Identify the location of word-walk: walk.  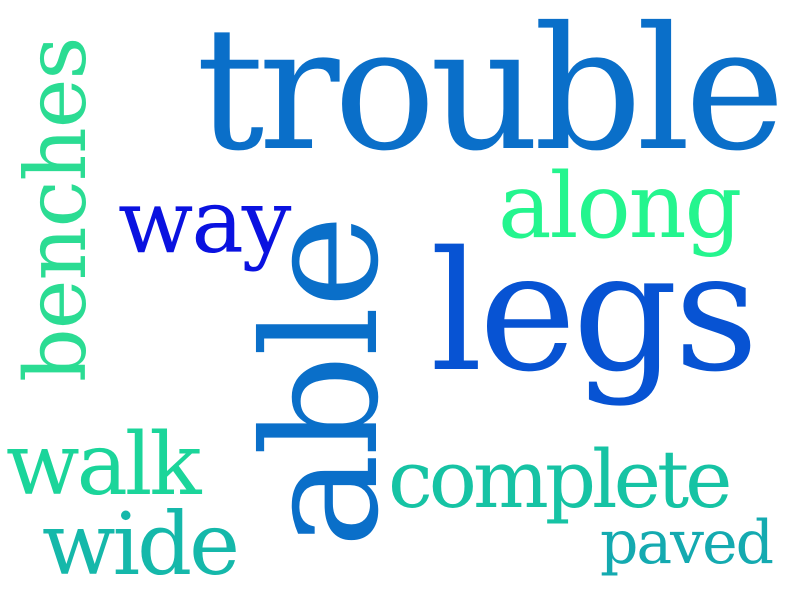
(104, 465).